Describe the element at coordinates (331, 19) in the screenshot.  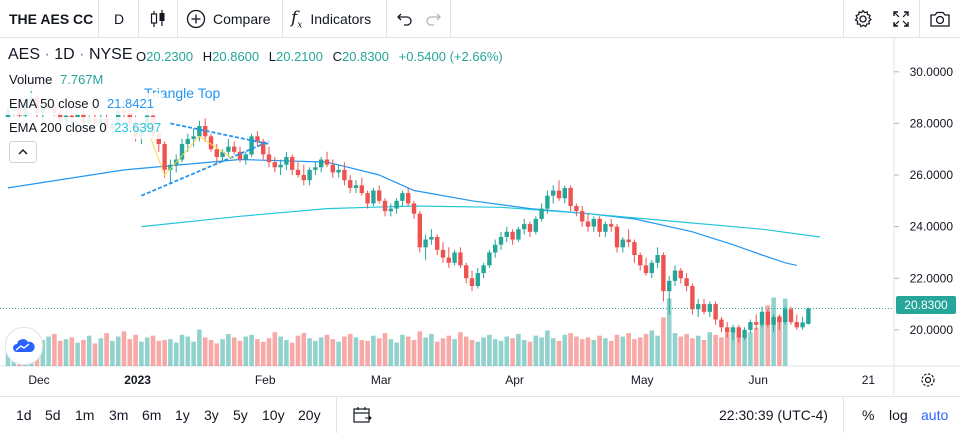
I see `indicators-button: fx Indicators` at that location.